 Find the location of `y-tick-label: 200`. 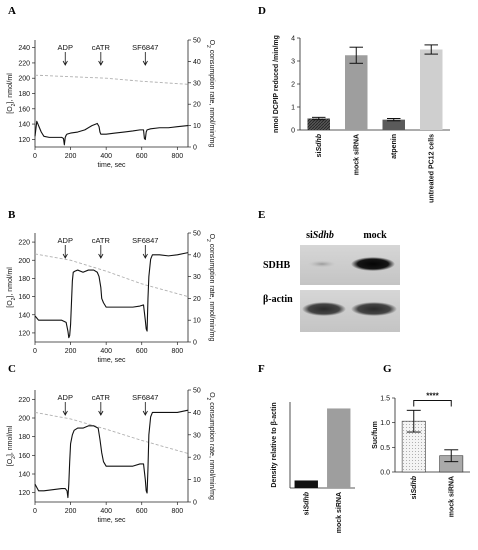

y-tick-label: 200 is located at coordinates (24, 79).